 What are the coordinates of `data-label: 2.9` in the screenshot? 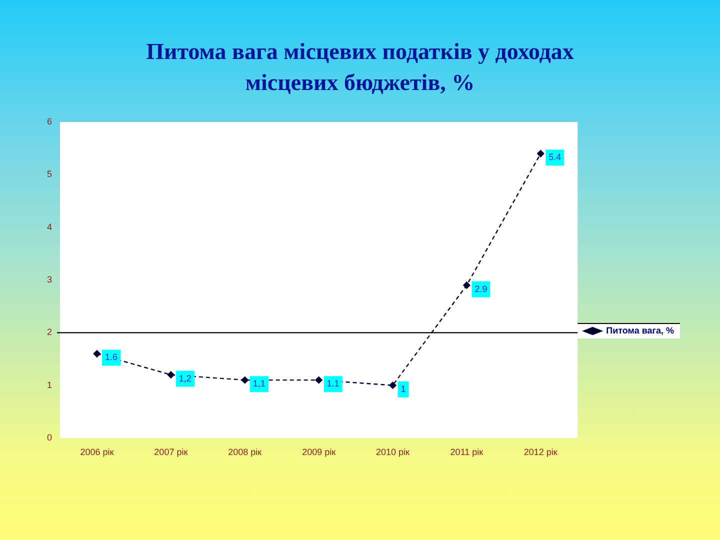 It's located at (481, 289).